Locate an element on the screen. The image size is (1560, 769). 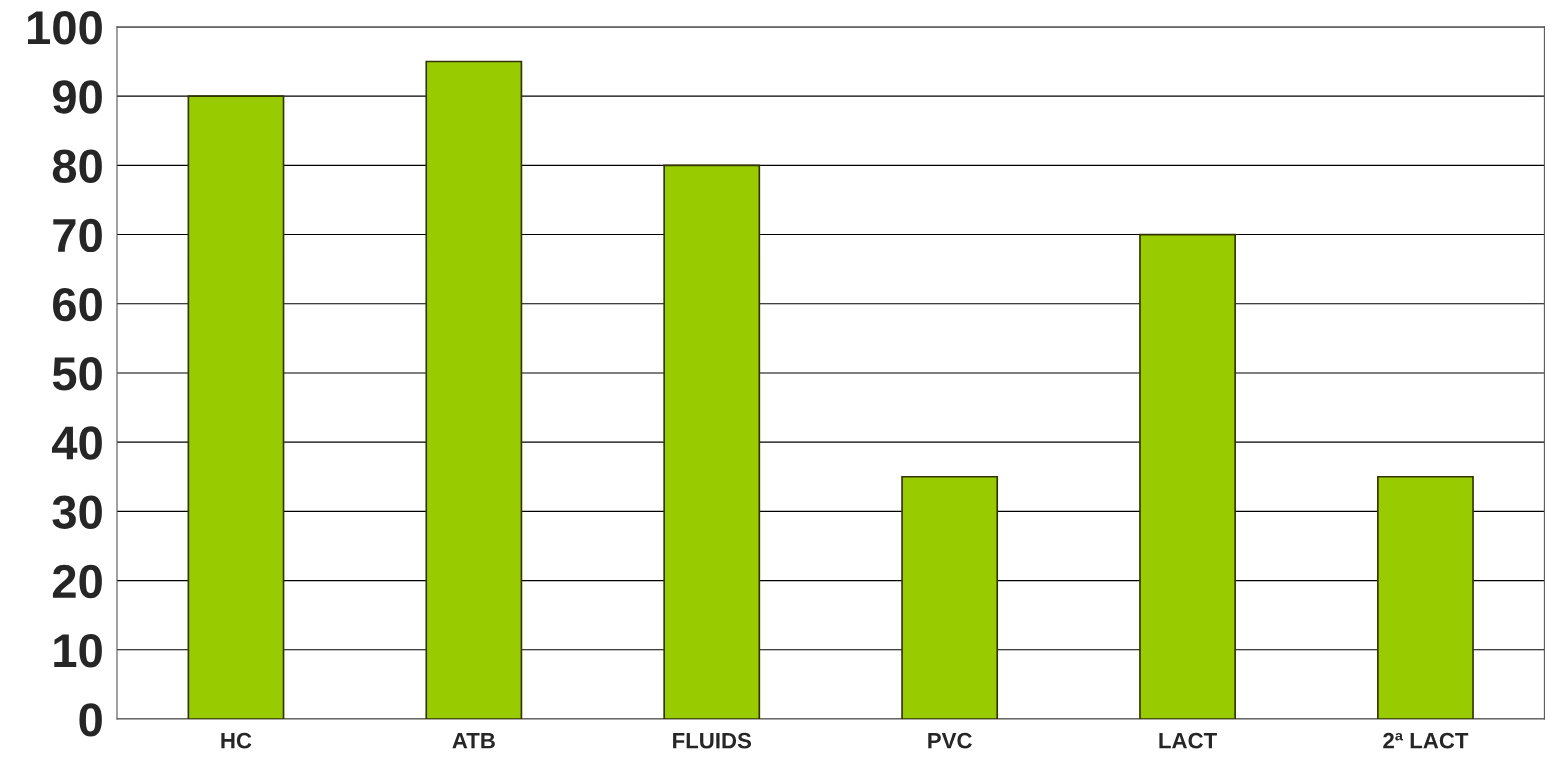
y-tick-label: 10 is located at coordinates (78, 650).